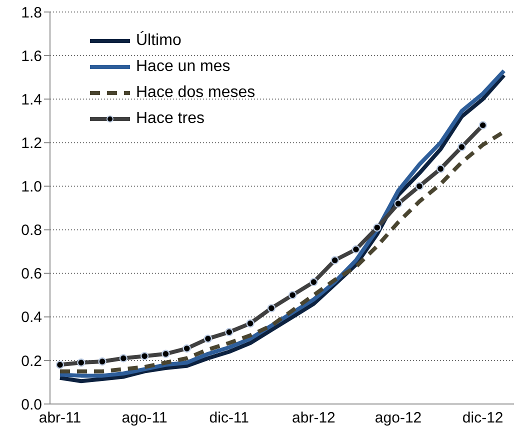  Describe the element at coordinates (159, 40) in the screenshot. I see `legend-label: Último` at that location.